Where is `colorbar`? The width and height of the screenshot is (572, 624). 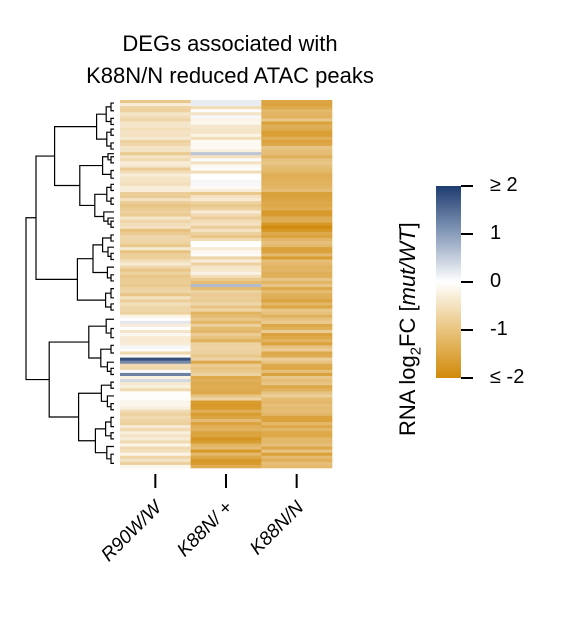 colorbar is located at coordinates (448, 282).